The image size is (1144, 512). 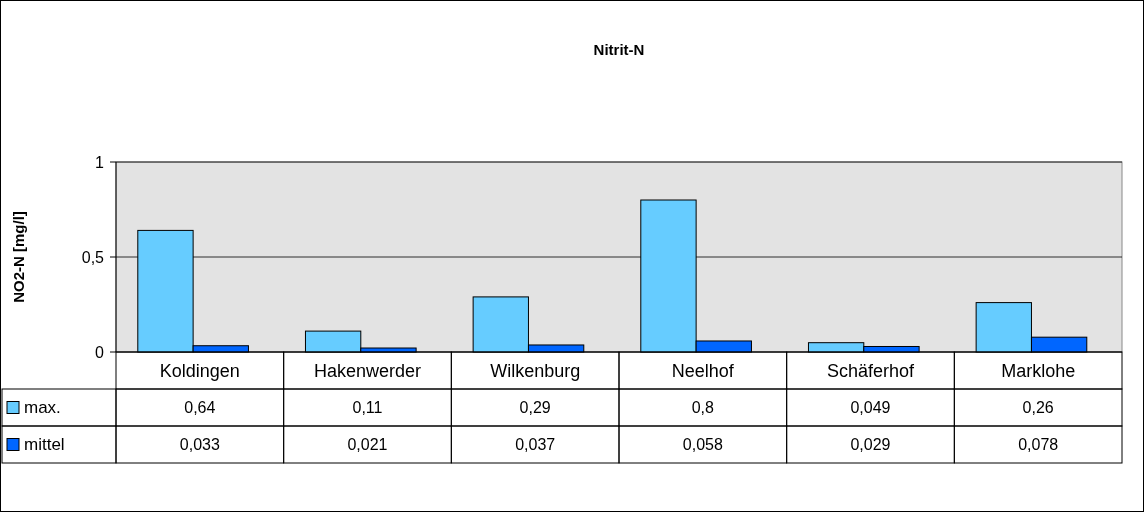 What do you see at coordinates (18, 257) in the screenshot?
I see `y-axis-title: NO2-N [mg/l]` at bounding box center [18, 257].